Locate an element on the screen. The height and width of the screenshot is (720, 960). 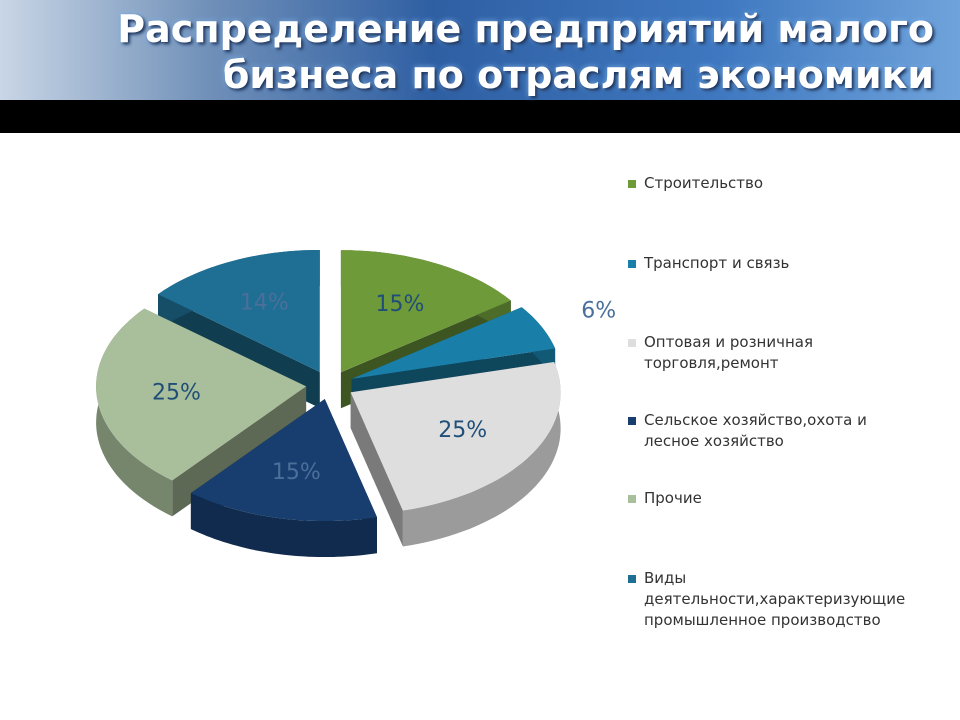
legend-item: Строительство is located at coordinates (770, 183).